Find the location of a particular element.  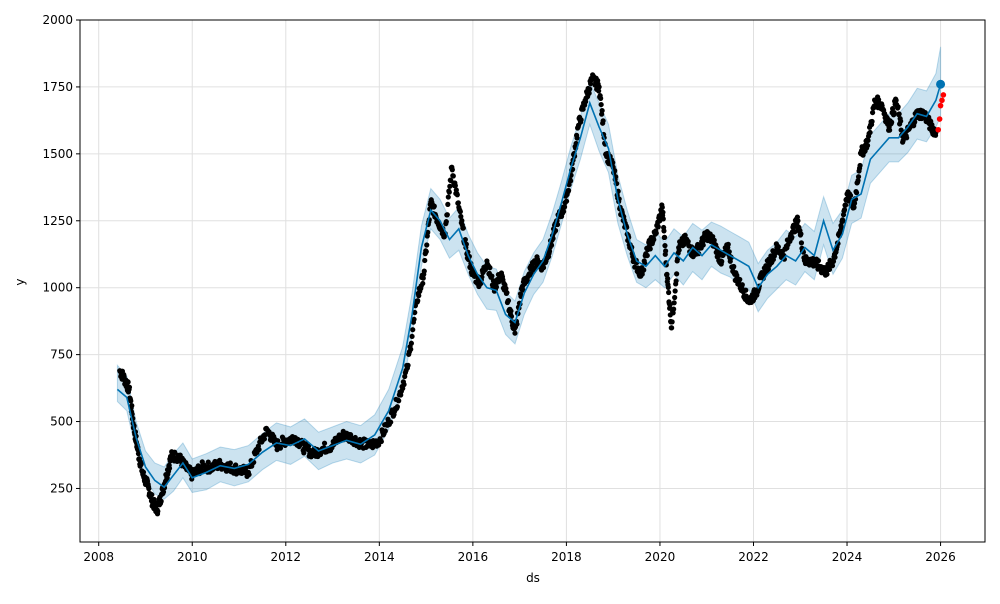

y-tick-label: 500 is located at coordinates (61, 422).